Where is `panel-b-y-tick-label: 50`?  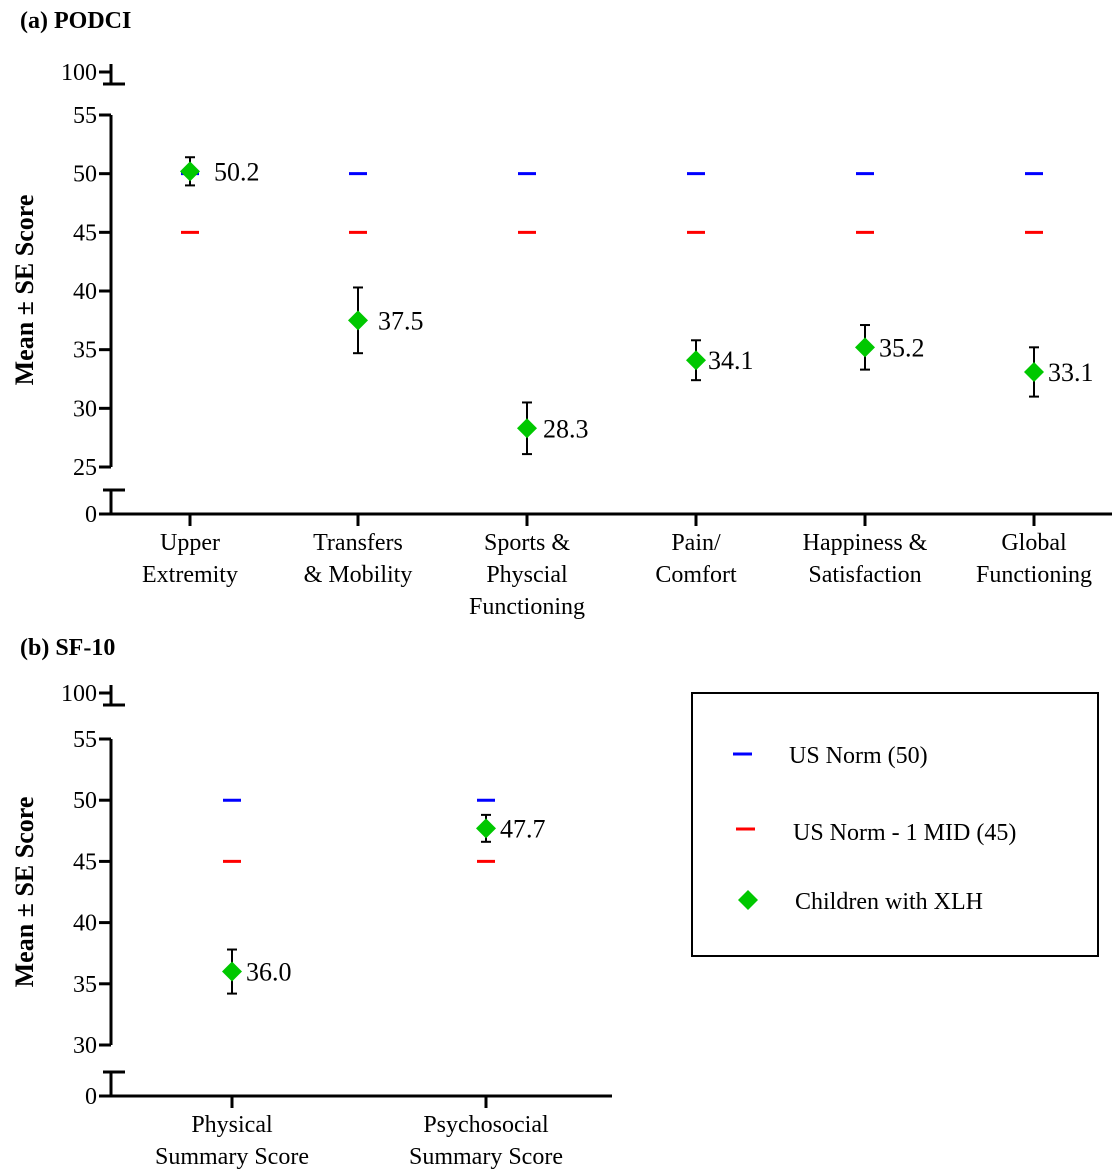 panel-b-y-tick-label: 50 is located at coordinates (85, 801).